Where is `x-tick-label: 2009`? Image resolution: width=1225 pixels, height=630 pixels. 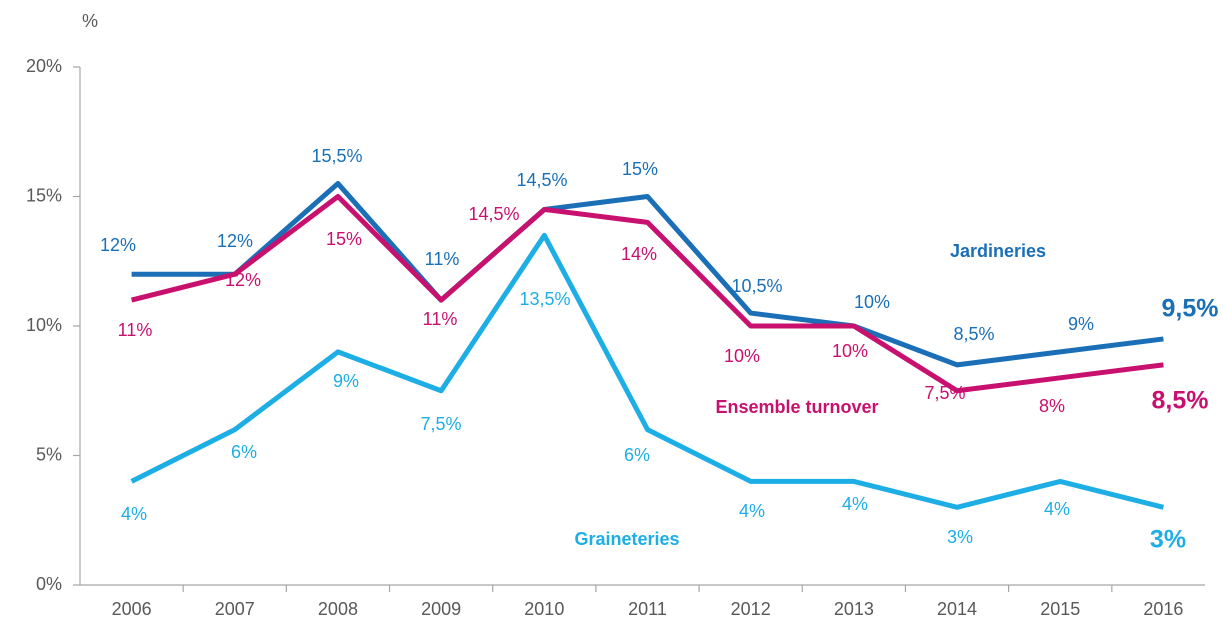
x-tick-label: 2009 is located at coordinates (441, 609).